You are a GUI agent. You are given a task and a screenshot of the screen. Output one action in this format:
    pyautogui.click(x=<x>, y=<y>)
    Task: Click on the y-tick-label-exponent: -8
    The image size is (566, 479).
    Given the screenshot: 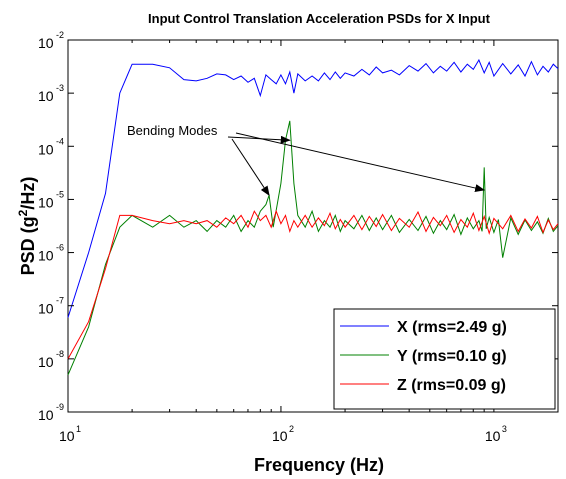 What is the action you would take?
    pyautogui.click(x=60, y=354)
    